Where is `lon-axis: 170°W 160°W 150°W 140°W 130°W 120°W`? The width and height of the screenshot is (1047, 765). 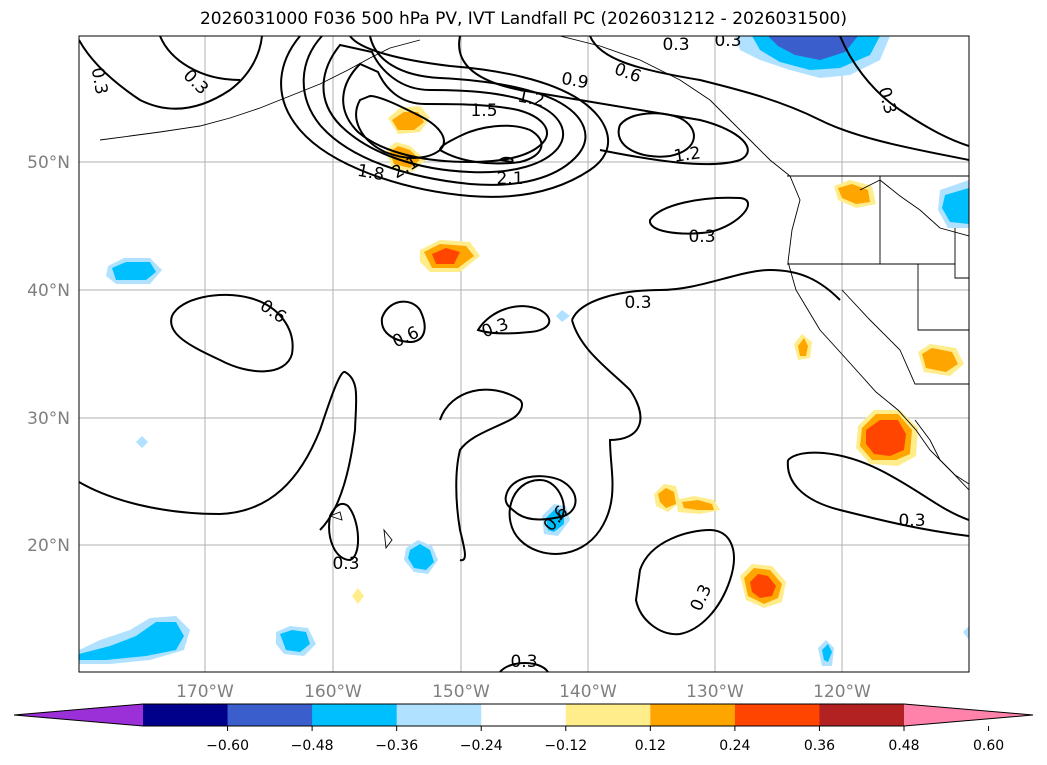
lon-axis: 170°W 160°W 150°W 140°W 130°W 120°W is located at coordinates (523, 692).